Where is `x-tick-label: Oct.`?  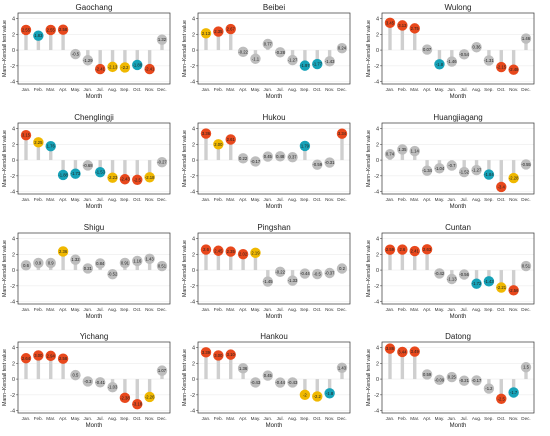
x-tick-label: Oct. is located at coordinates (137, 89).